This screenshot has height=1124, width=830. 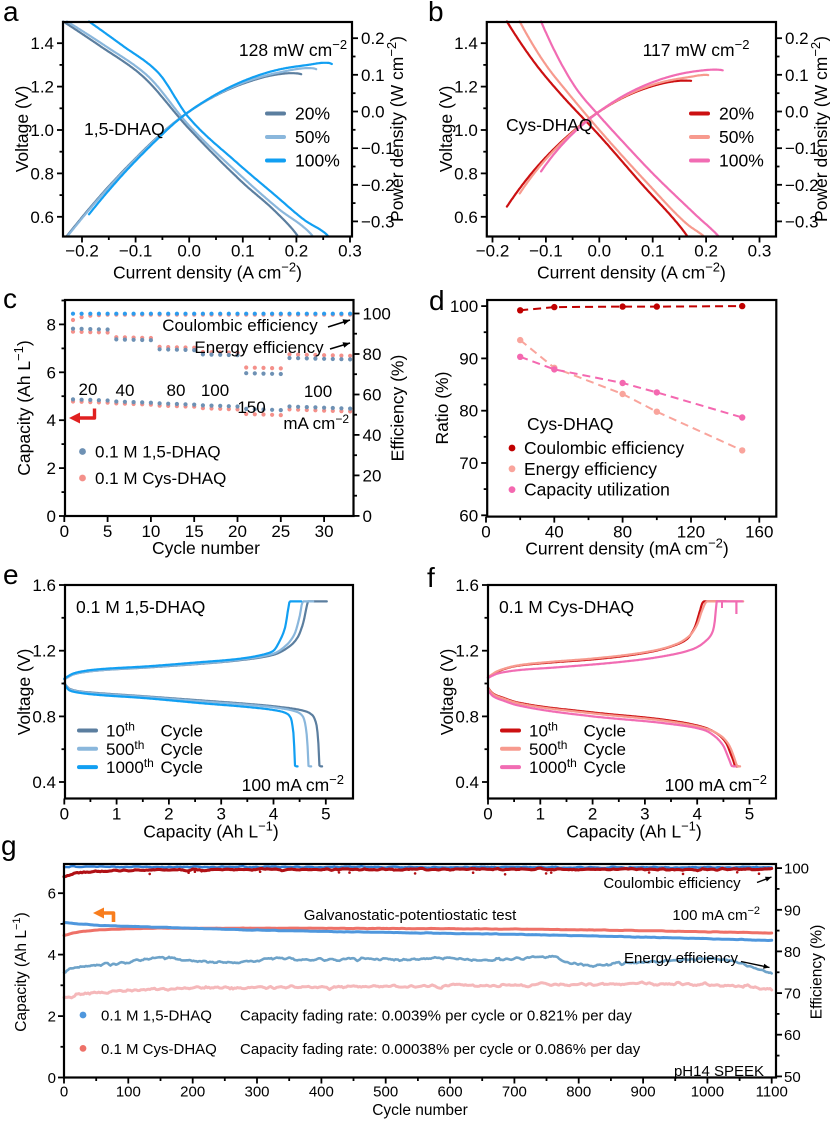 I want to click on svg-text: 6, so click(x=51, y=372).